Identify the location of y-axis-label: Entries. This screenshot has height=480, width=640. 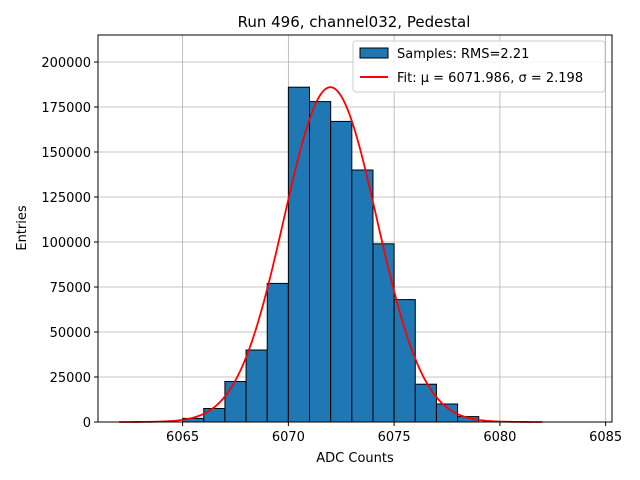
(22, 228).